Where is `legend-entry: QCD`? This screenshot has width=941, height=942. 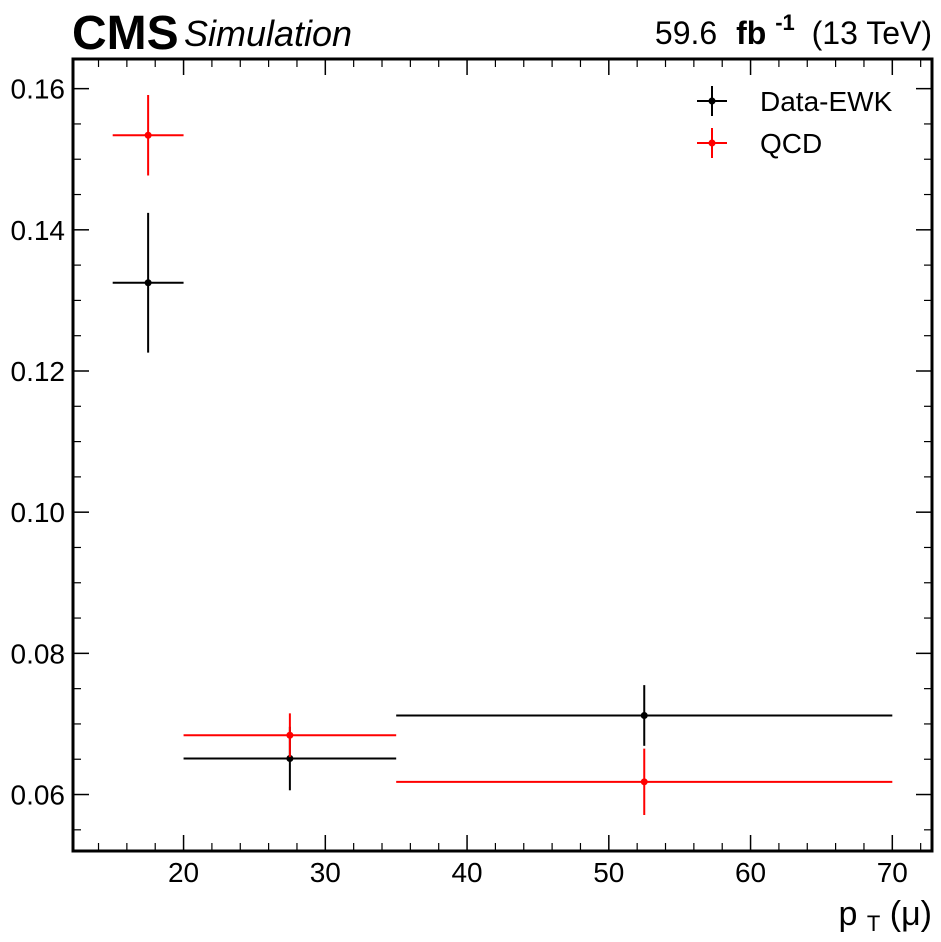
legend-entry: QCD is located at coordinates (759, 143).